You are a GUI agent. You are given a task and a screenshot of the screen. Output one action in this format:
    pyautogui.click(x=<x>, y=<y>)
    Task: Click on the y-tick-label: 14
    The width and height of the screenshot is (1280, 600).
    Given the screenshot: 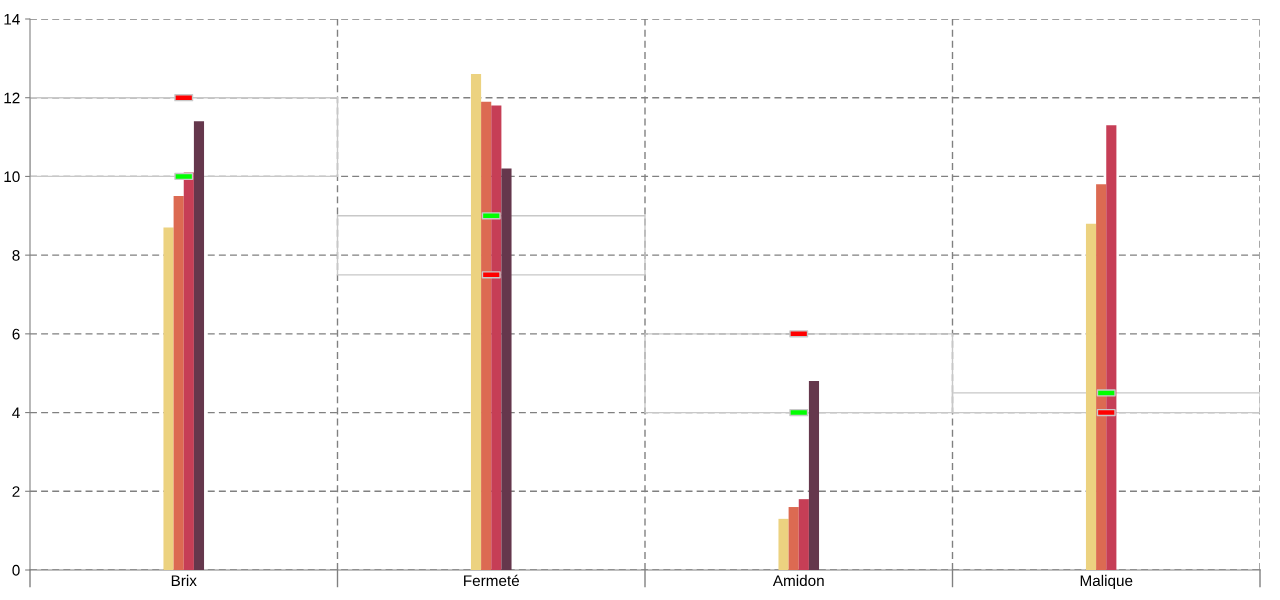 What is the action you would take?
    pyautogui.click(x=12, y=19)
    